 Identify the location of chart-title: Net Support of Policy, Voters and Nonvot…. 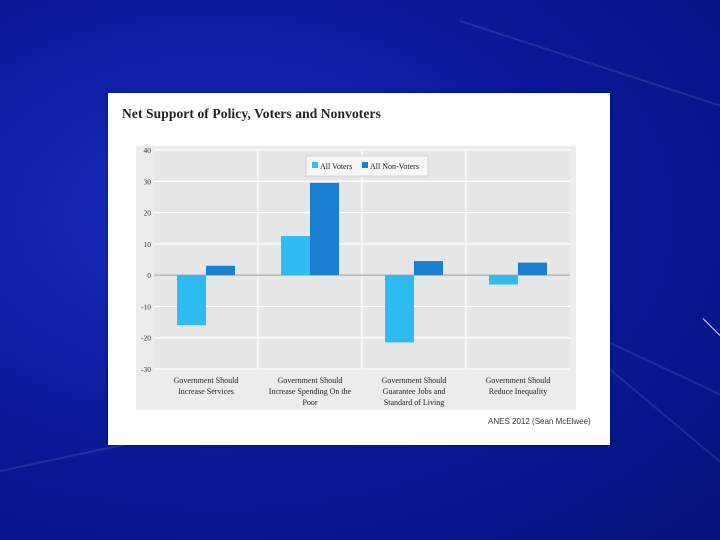
(251, 113).